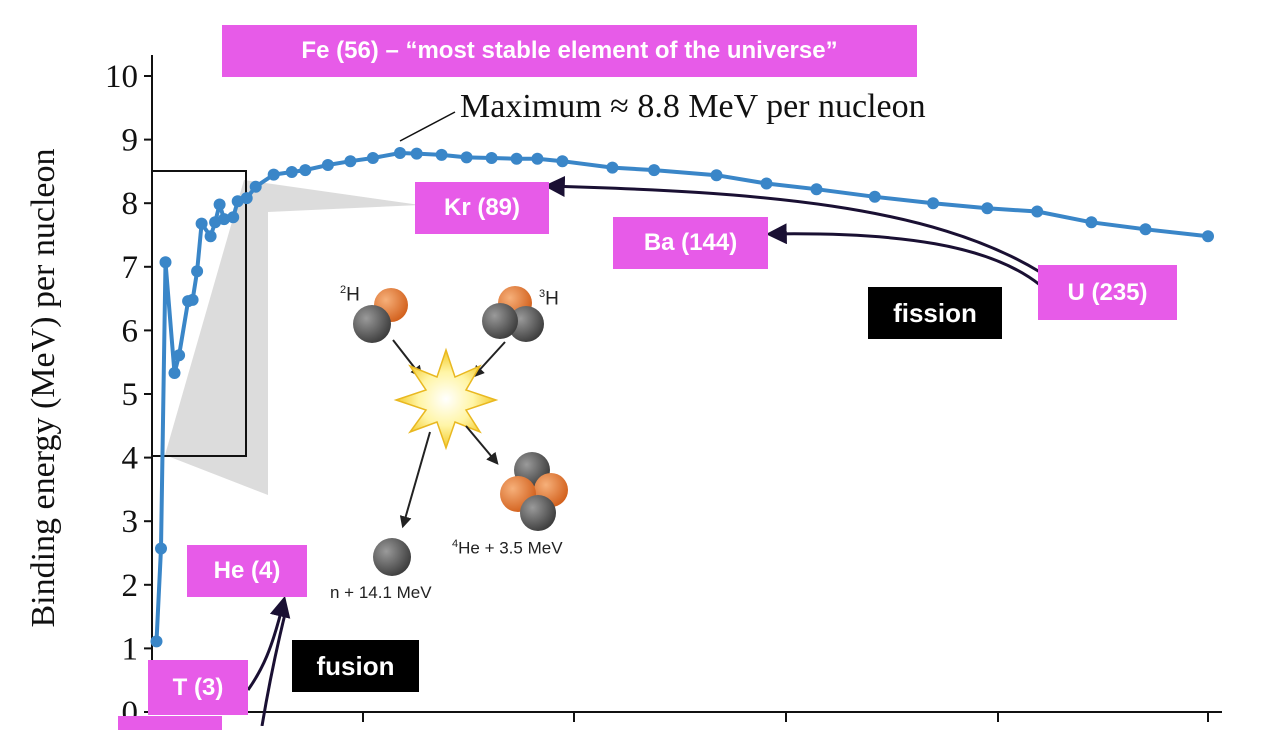 This screenshot has height=730, width=1272. What do you see at coordinates (489, 359) in the screenshot?
I see `inset-arrow-in-right` at bounding box center [489, 359].